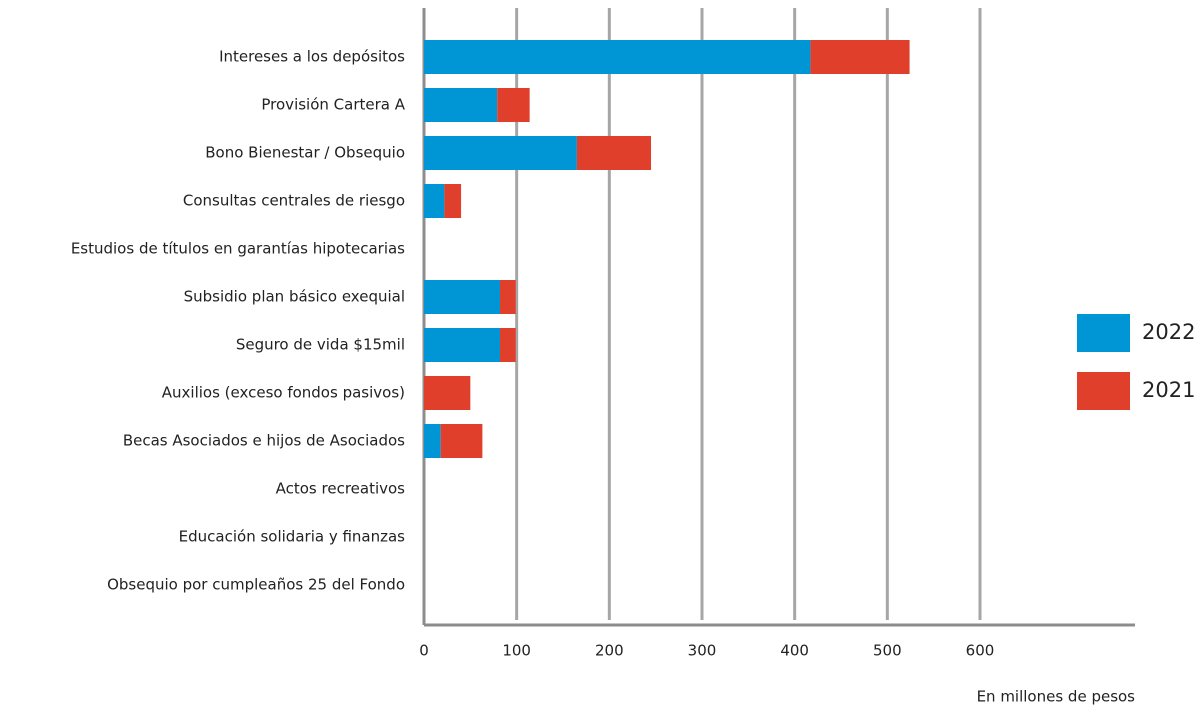  What do you see at coordinates (305, 153) in the screenshot?
I see `y-tick-label: Bono Bienestar / Obsequio` at bounding box center [305, 153].